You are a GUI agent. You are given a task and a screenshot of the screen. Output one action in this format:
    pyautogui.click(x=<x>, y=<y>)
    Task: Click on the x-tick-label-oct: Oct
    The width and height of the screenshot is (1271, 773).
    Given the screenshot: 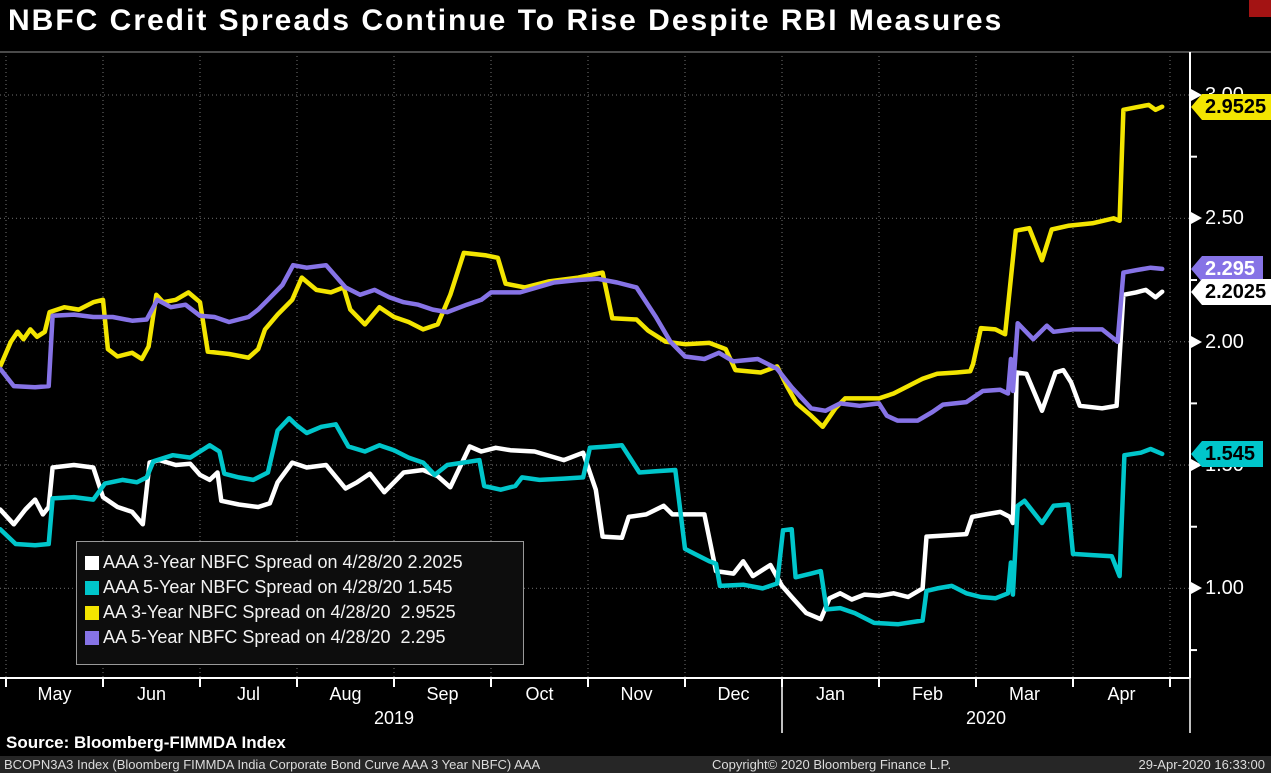 What is the action you would take?
    pyautogui.click(x=539, y=694)
    